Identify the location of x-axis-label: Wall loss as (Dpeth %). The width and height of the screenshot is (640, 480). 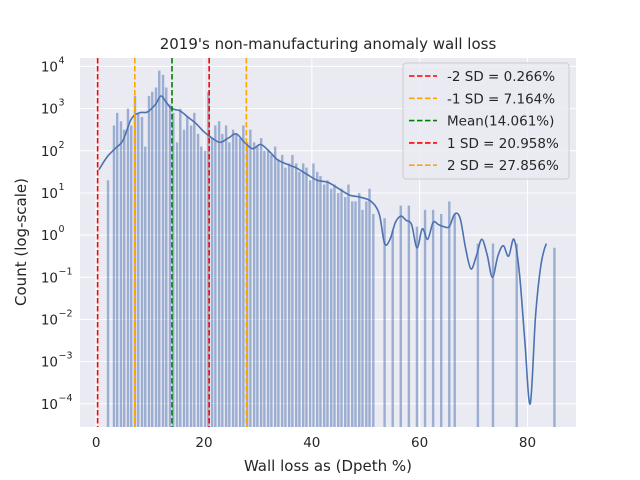
(328, 466).